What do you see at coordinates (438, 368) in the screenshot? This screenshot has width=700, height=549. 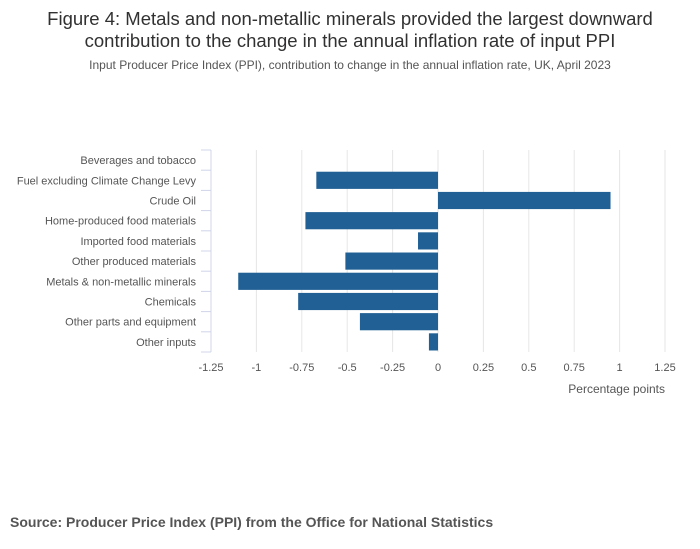 I see `x-tick-label: 0` at bounding box center [438, 368].